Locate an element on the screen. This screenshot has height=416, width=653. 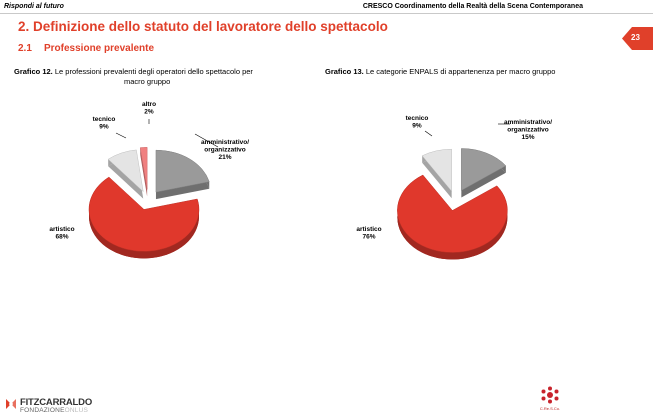
pie-1-label-2: artistico 68% is located at coordinates (61, 233).